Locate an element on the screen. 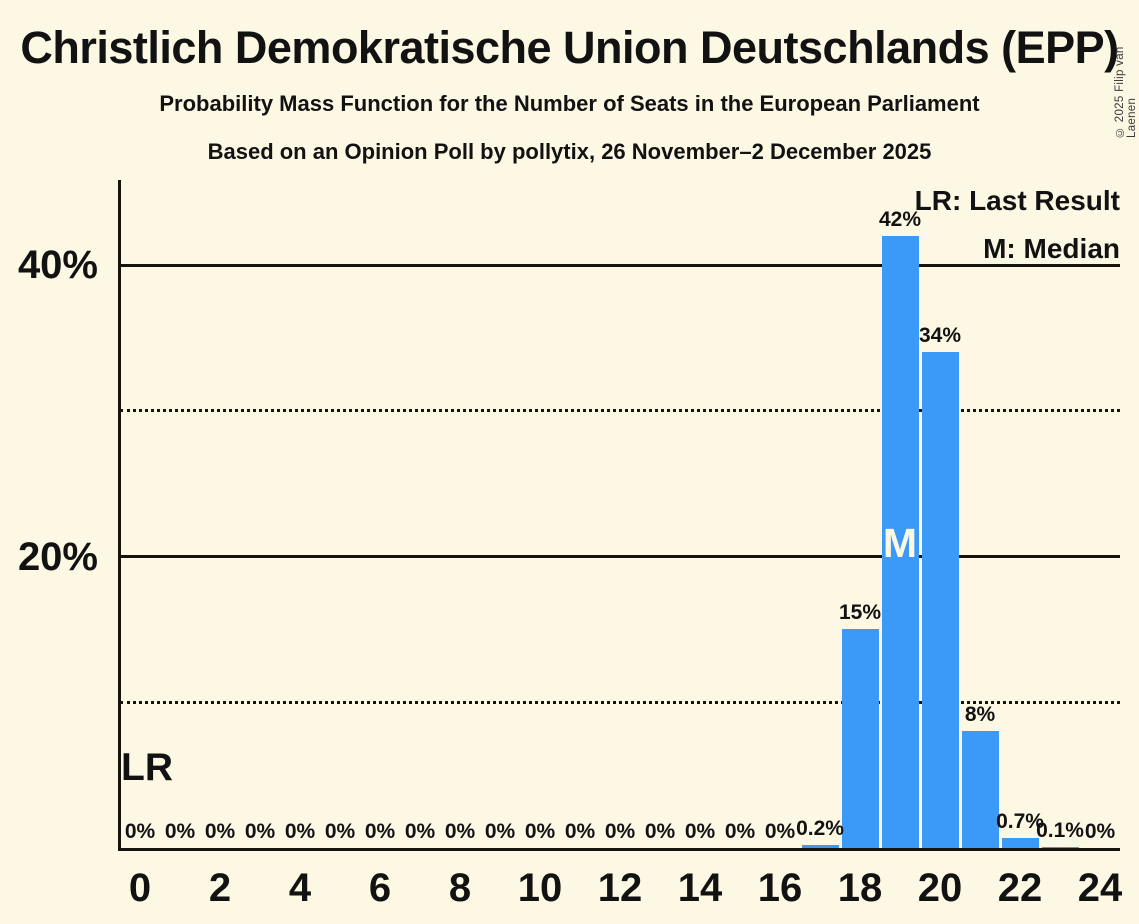 This screenshot has height=924, width=1139. bar-label-seat-19: 42% is located at coordinates (900, 219).